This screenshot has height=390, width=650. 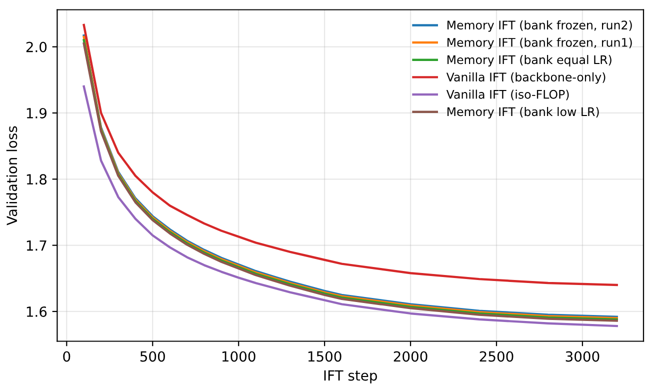 What do you see at coordinates (325, 356) in the screenshot?
I see `x-tick-label: 1500` at bounding box center [325, 356].